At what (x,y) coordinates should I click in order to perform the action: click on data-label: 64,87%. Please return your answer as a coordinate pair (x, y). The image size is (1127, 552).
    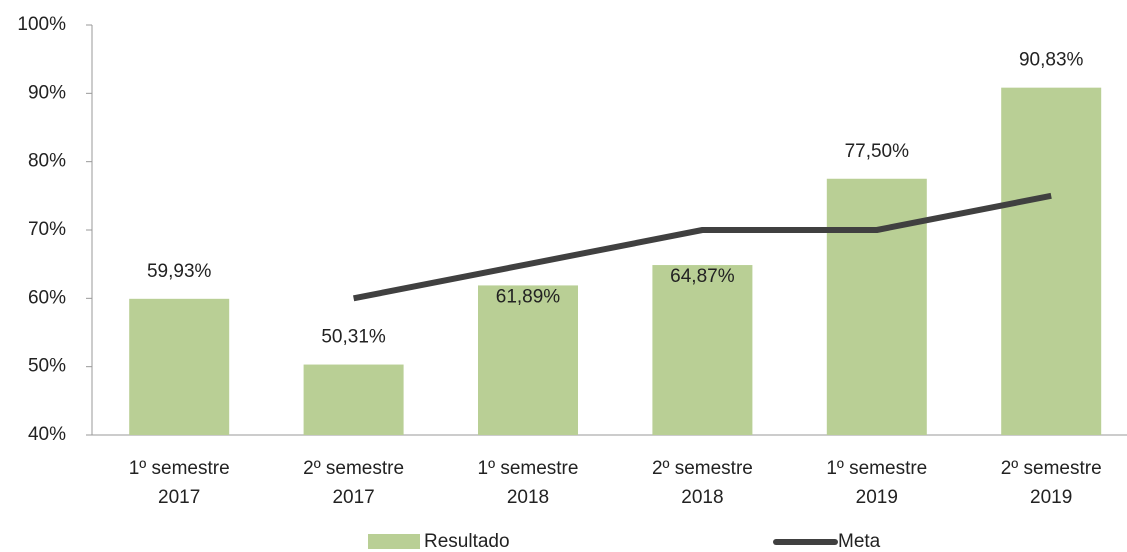
    Looking at the image, I should click on (702, 276).